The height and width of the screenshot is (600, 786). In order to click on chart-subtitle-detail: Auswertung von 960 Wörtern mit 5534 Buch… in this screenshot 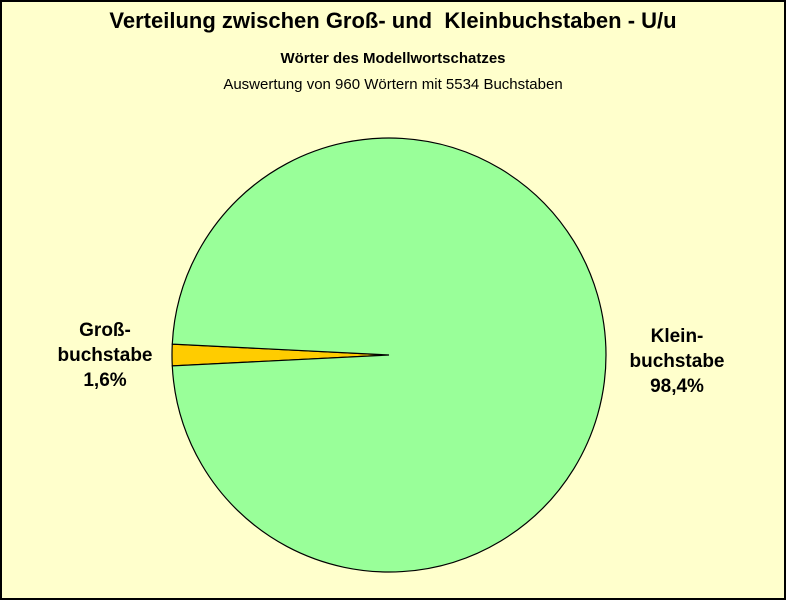, I will do `click(393, 84)`.